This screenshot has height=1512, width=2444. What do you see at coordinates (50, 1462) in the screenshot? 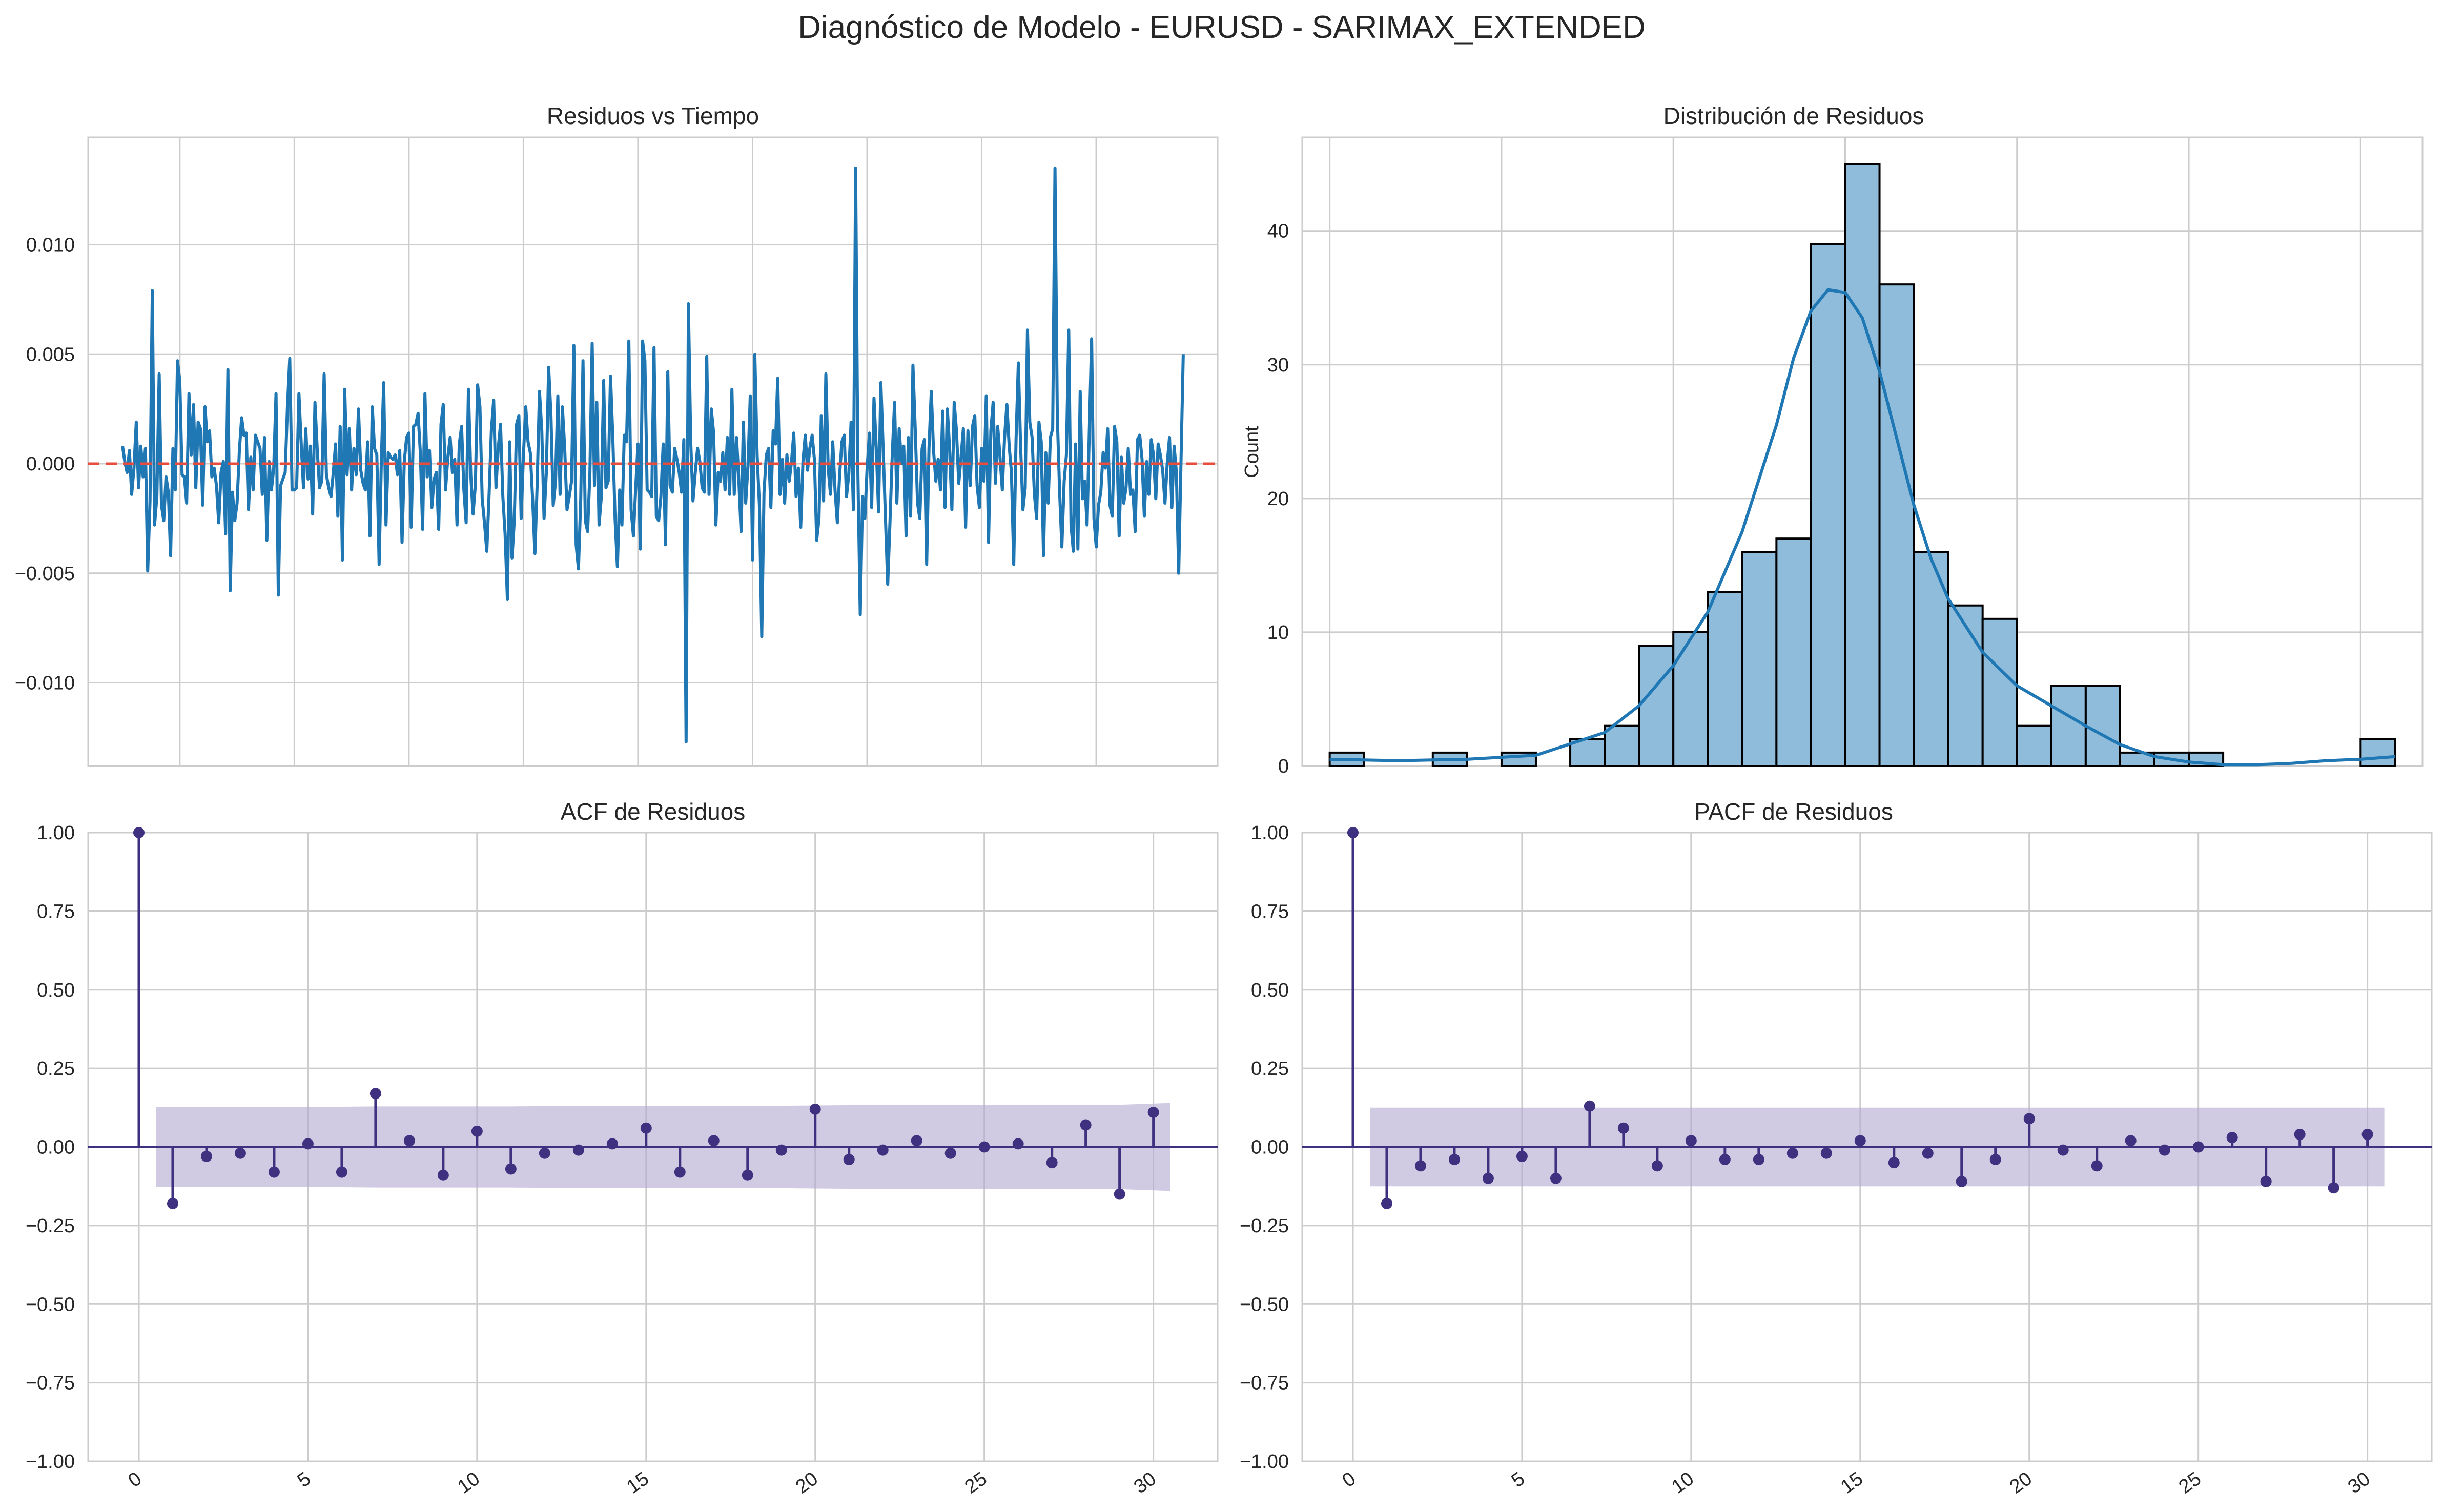
I see `acf-ytick-label: −1.00` at bounding box center [50, 1462].